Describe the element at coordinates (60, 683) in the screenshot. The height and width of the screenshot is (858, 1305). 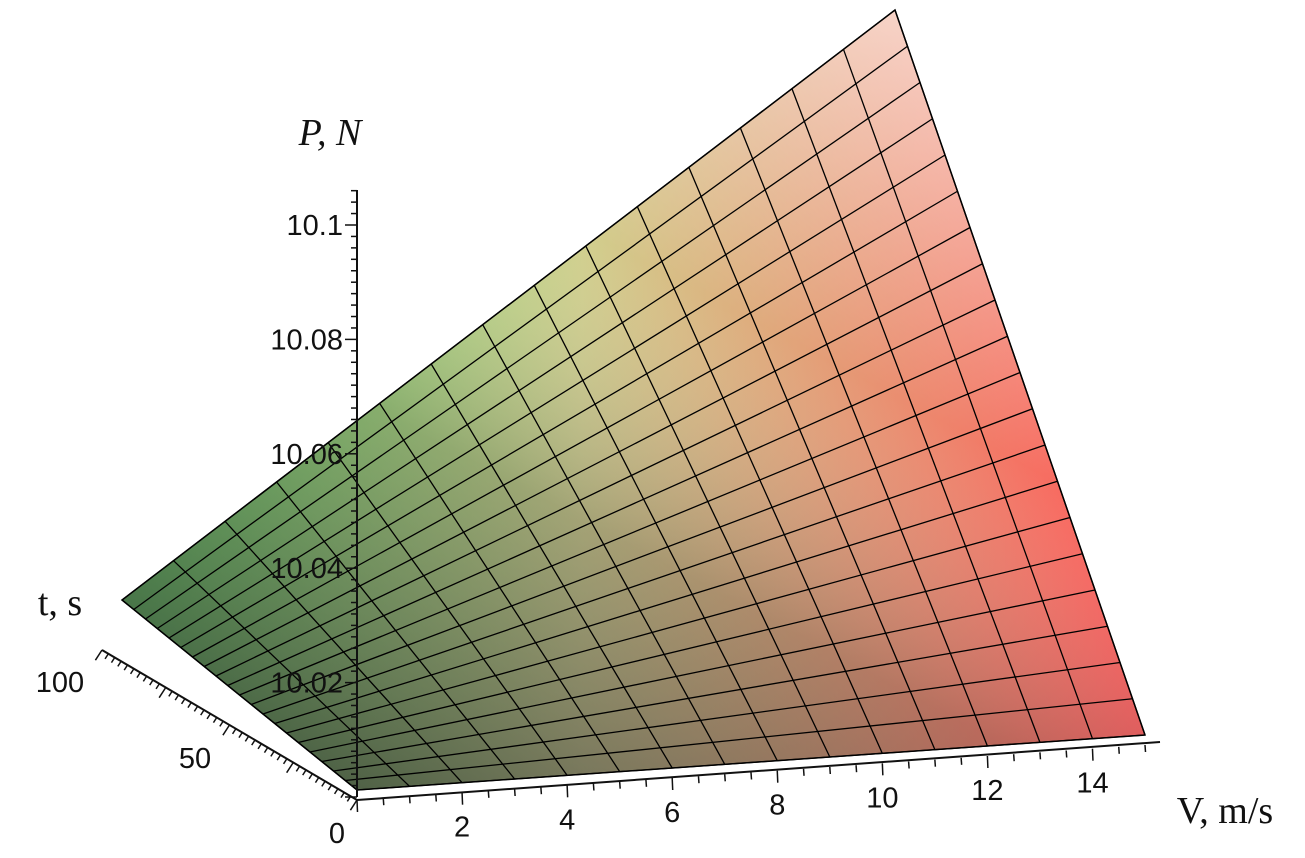
I see `t-axis-tick-label: 100` at that location.